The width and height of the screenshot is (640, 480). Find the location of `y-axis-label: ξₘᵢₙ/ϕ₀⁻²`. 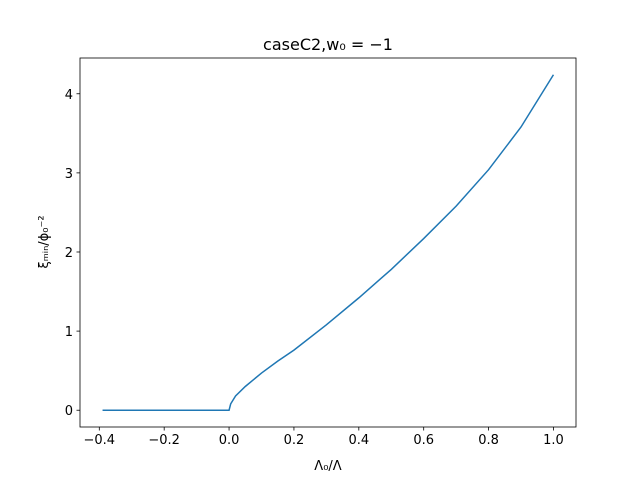

y-axis-label: ξₘᵢₙ/ϕ₀⁻² is located at coordinates (44, 241).